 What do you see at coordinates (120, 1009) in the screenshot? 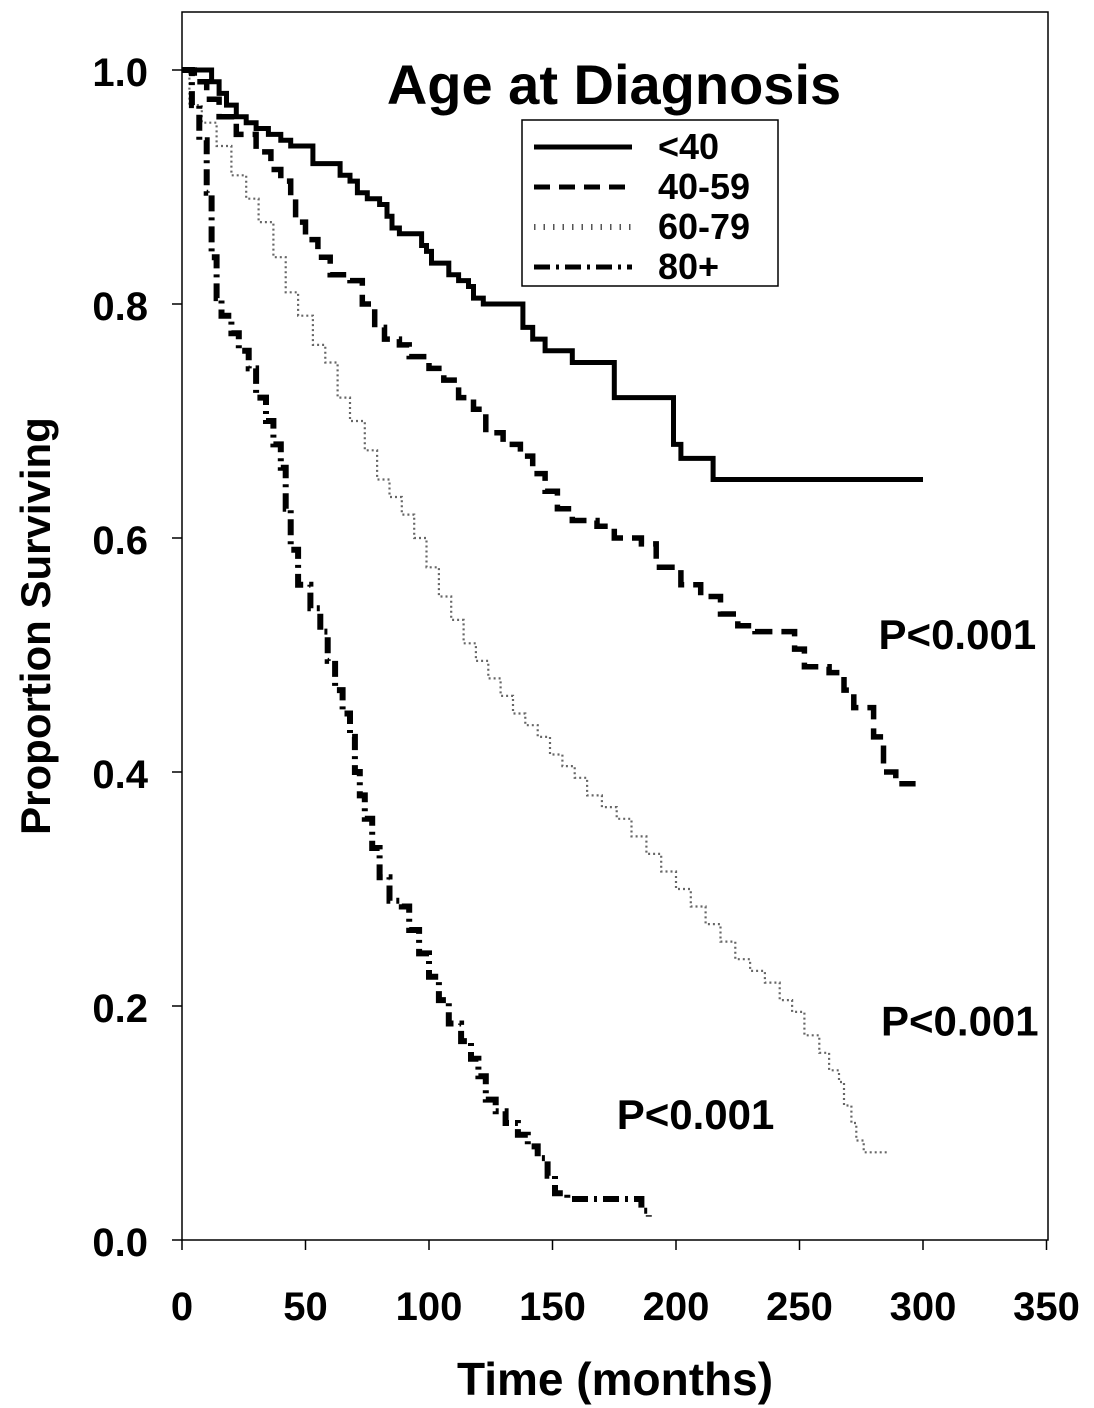
I see `y-tick-label-1: 0.2` at bounding box center [120, 1009].